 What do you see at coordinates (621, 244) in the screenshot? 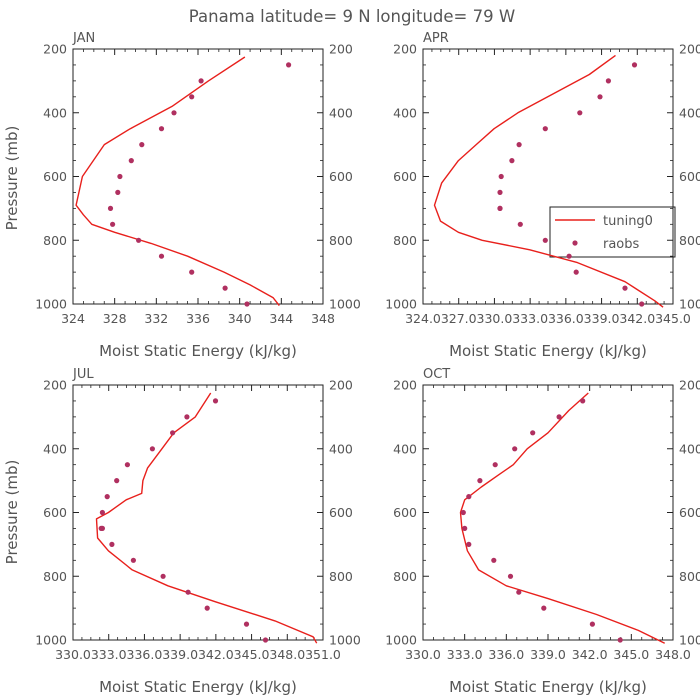
I see `legend-label-raobs: raobs` at bounding box center [621, 244].